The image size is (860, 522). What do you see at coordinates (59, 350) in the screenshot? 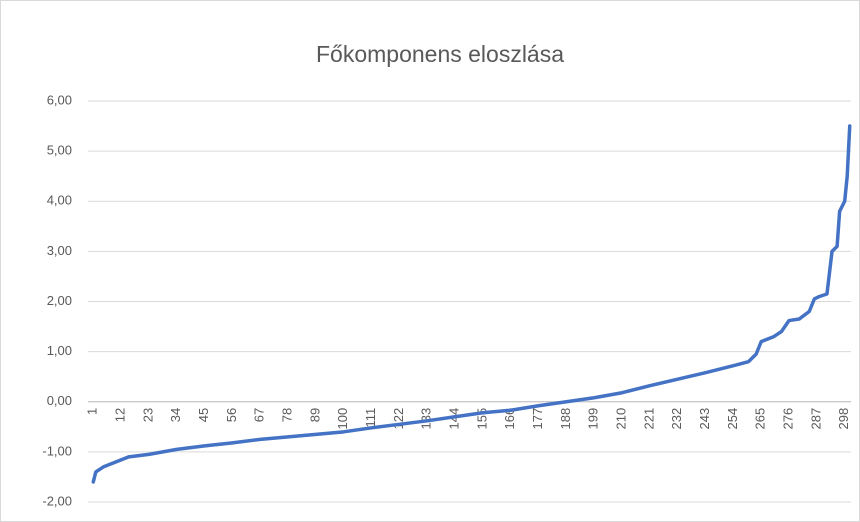
I see `y-tick-label: 1,00` at bounding box center [59, 350].